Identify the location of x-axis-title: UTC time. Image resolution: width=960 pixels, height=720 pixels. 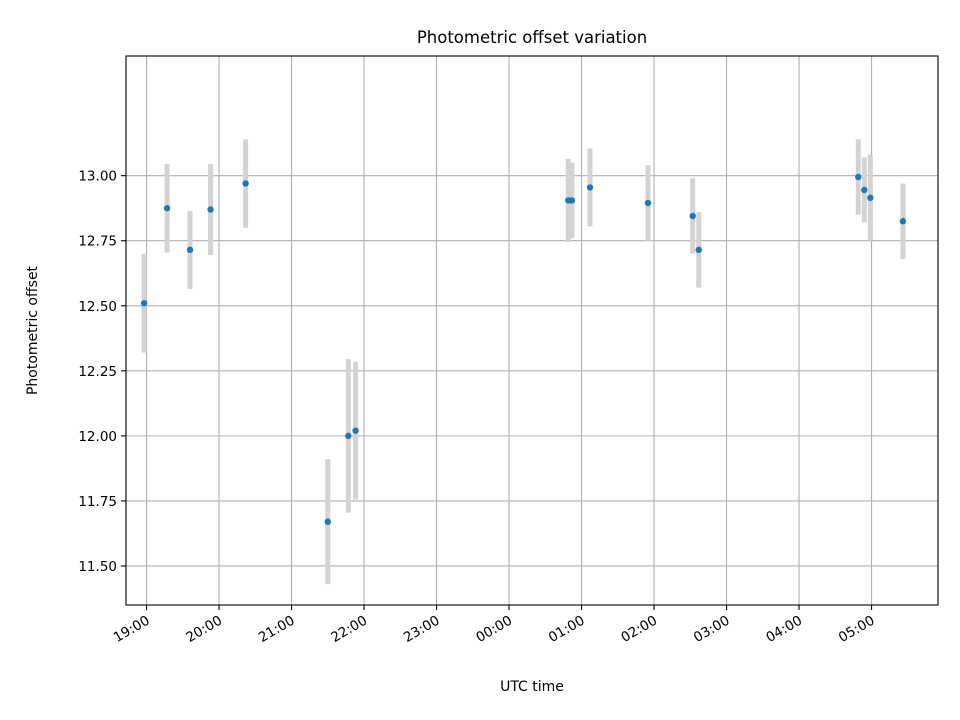
(532, 687).